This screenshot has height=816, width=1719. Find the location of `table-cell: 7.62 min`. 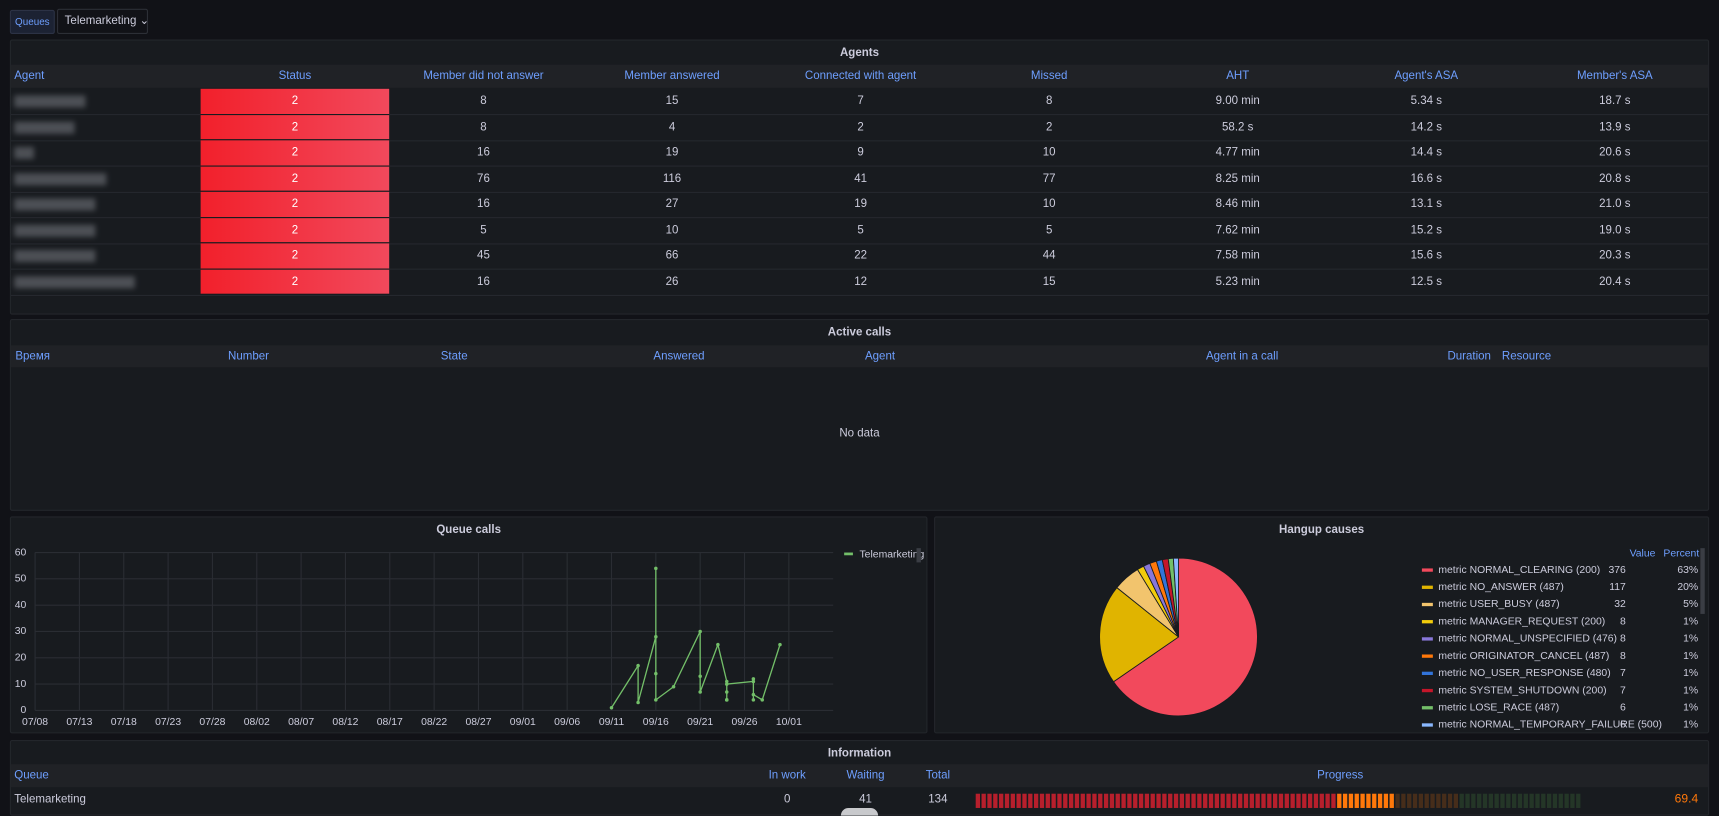

table-cell: 7.62 min is located at coordinates (1237, 230).